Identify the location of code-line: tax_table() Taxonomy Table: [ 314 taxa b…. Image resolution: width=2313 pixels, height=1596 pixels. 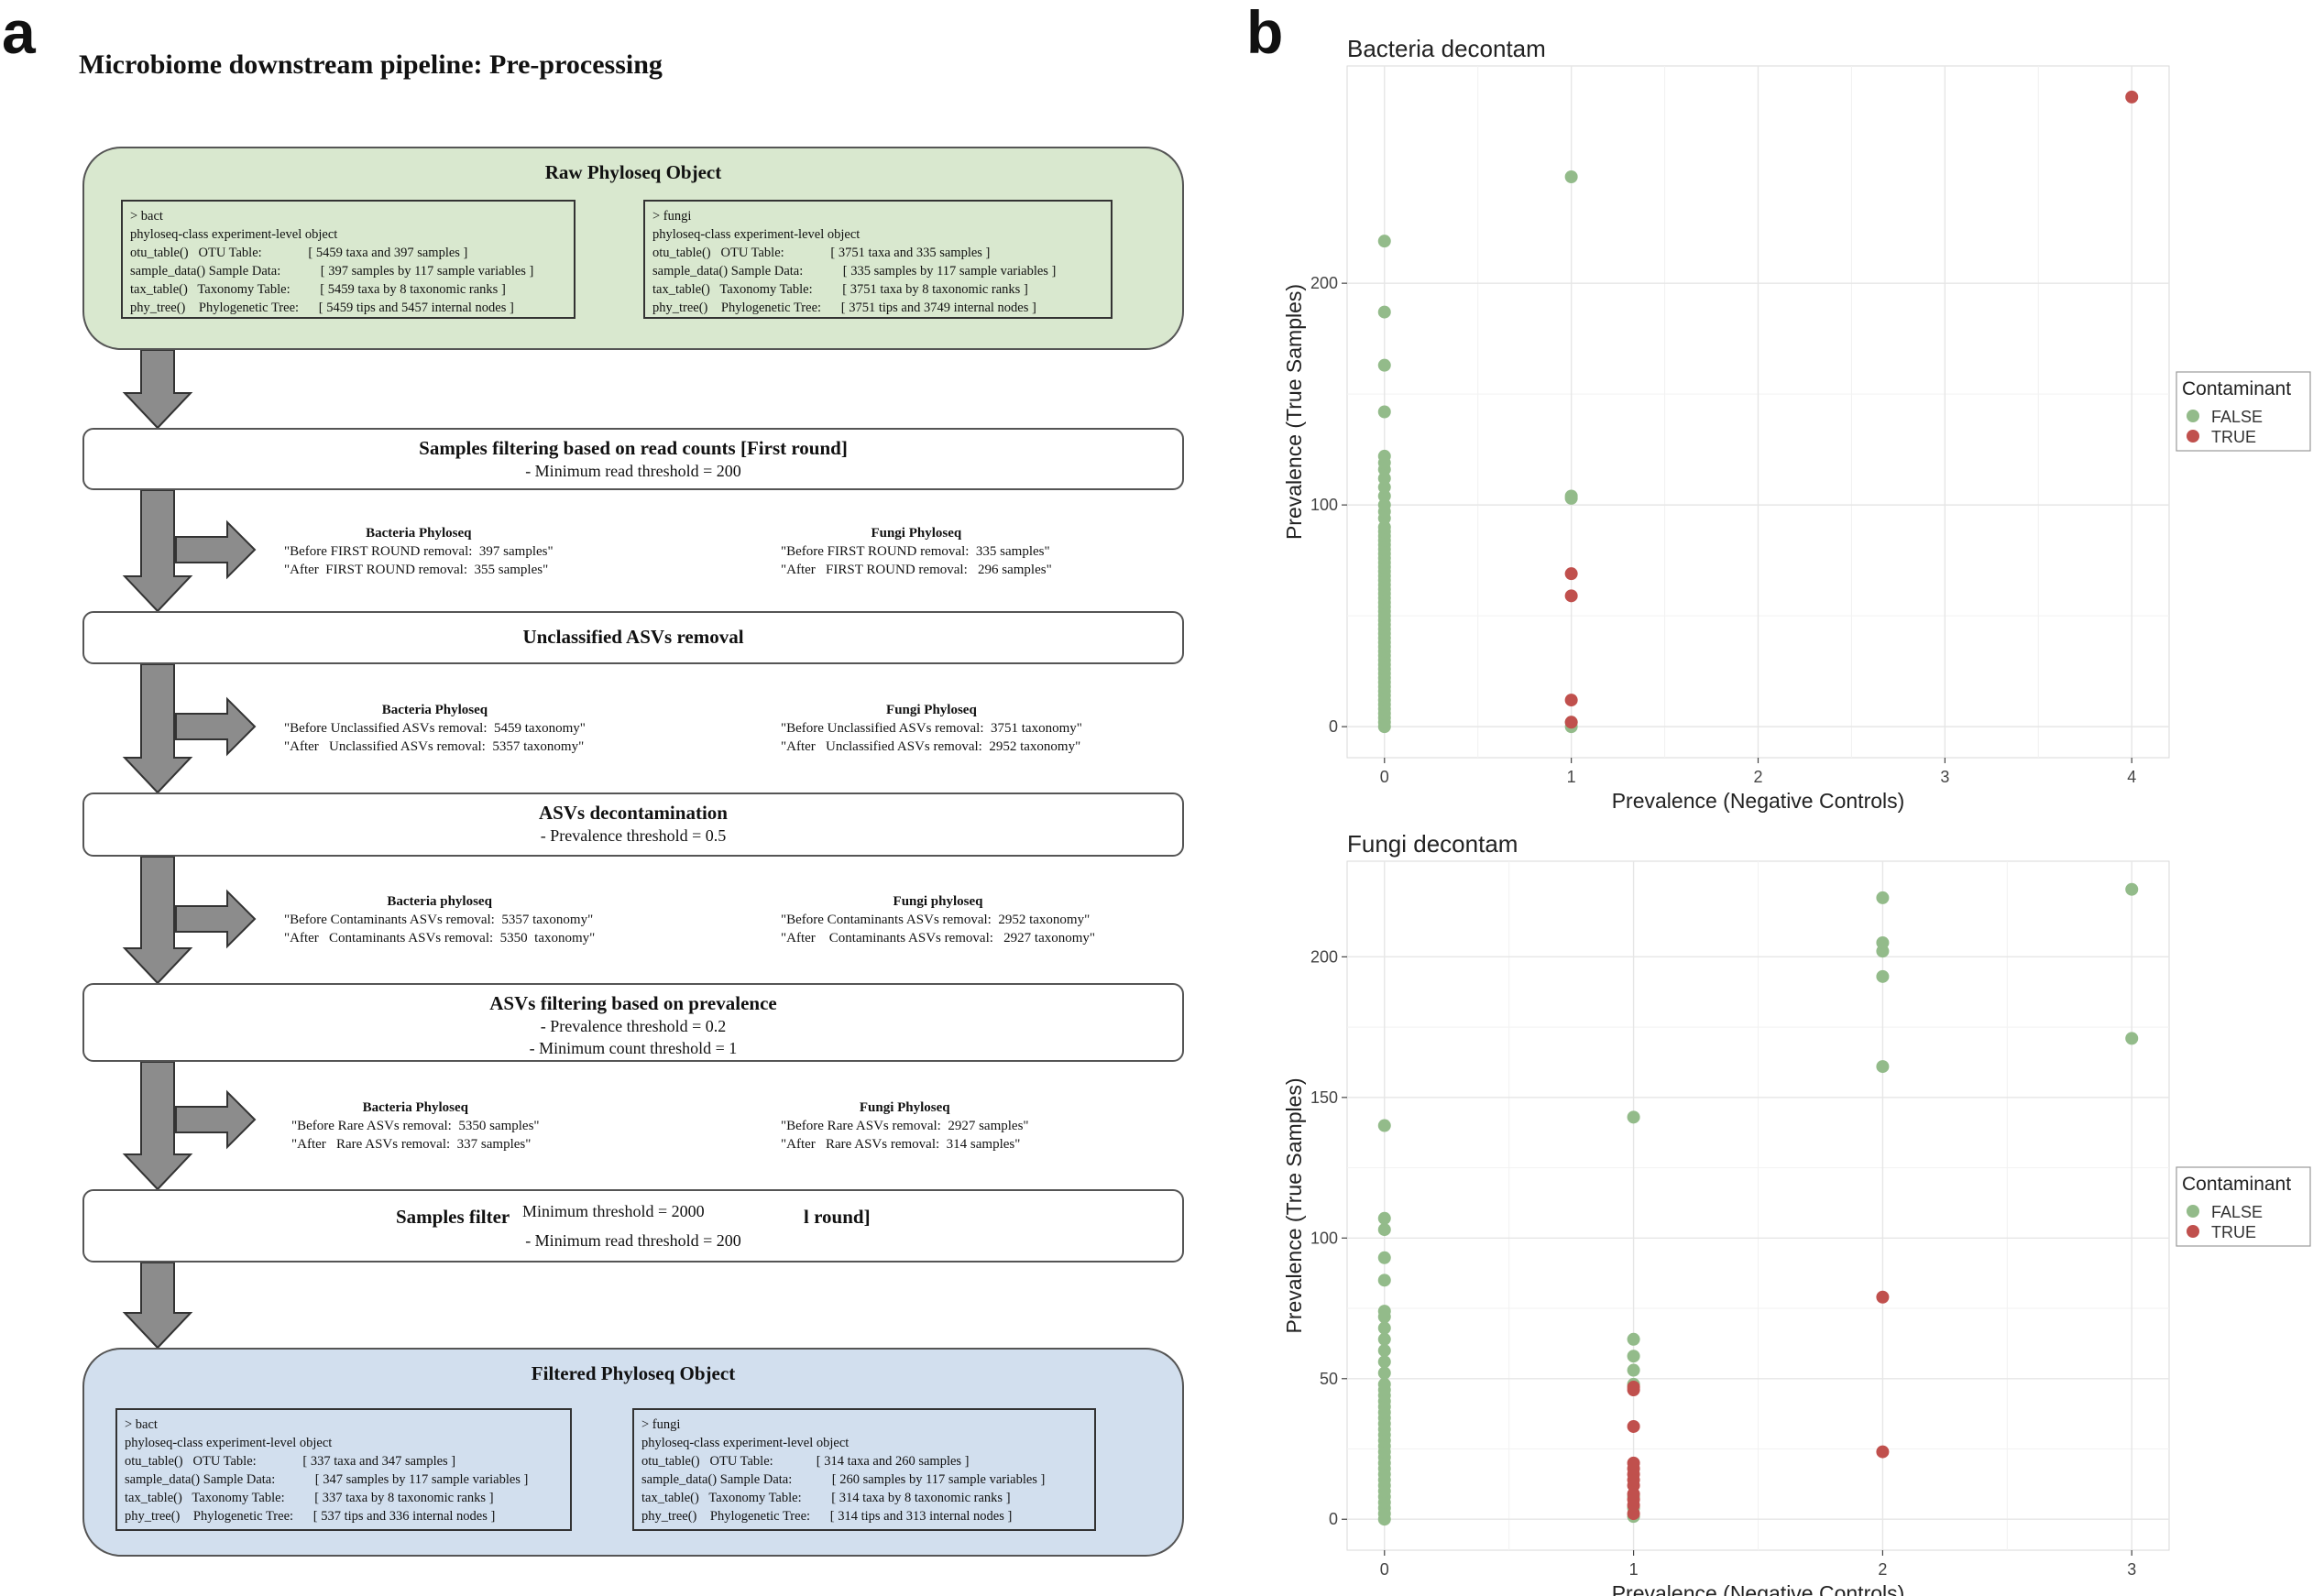
(826, 1498).